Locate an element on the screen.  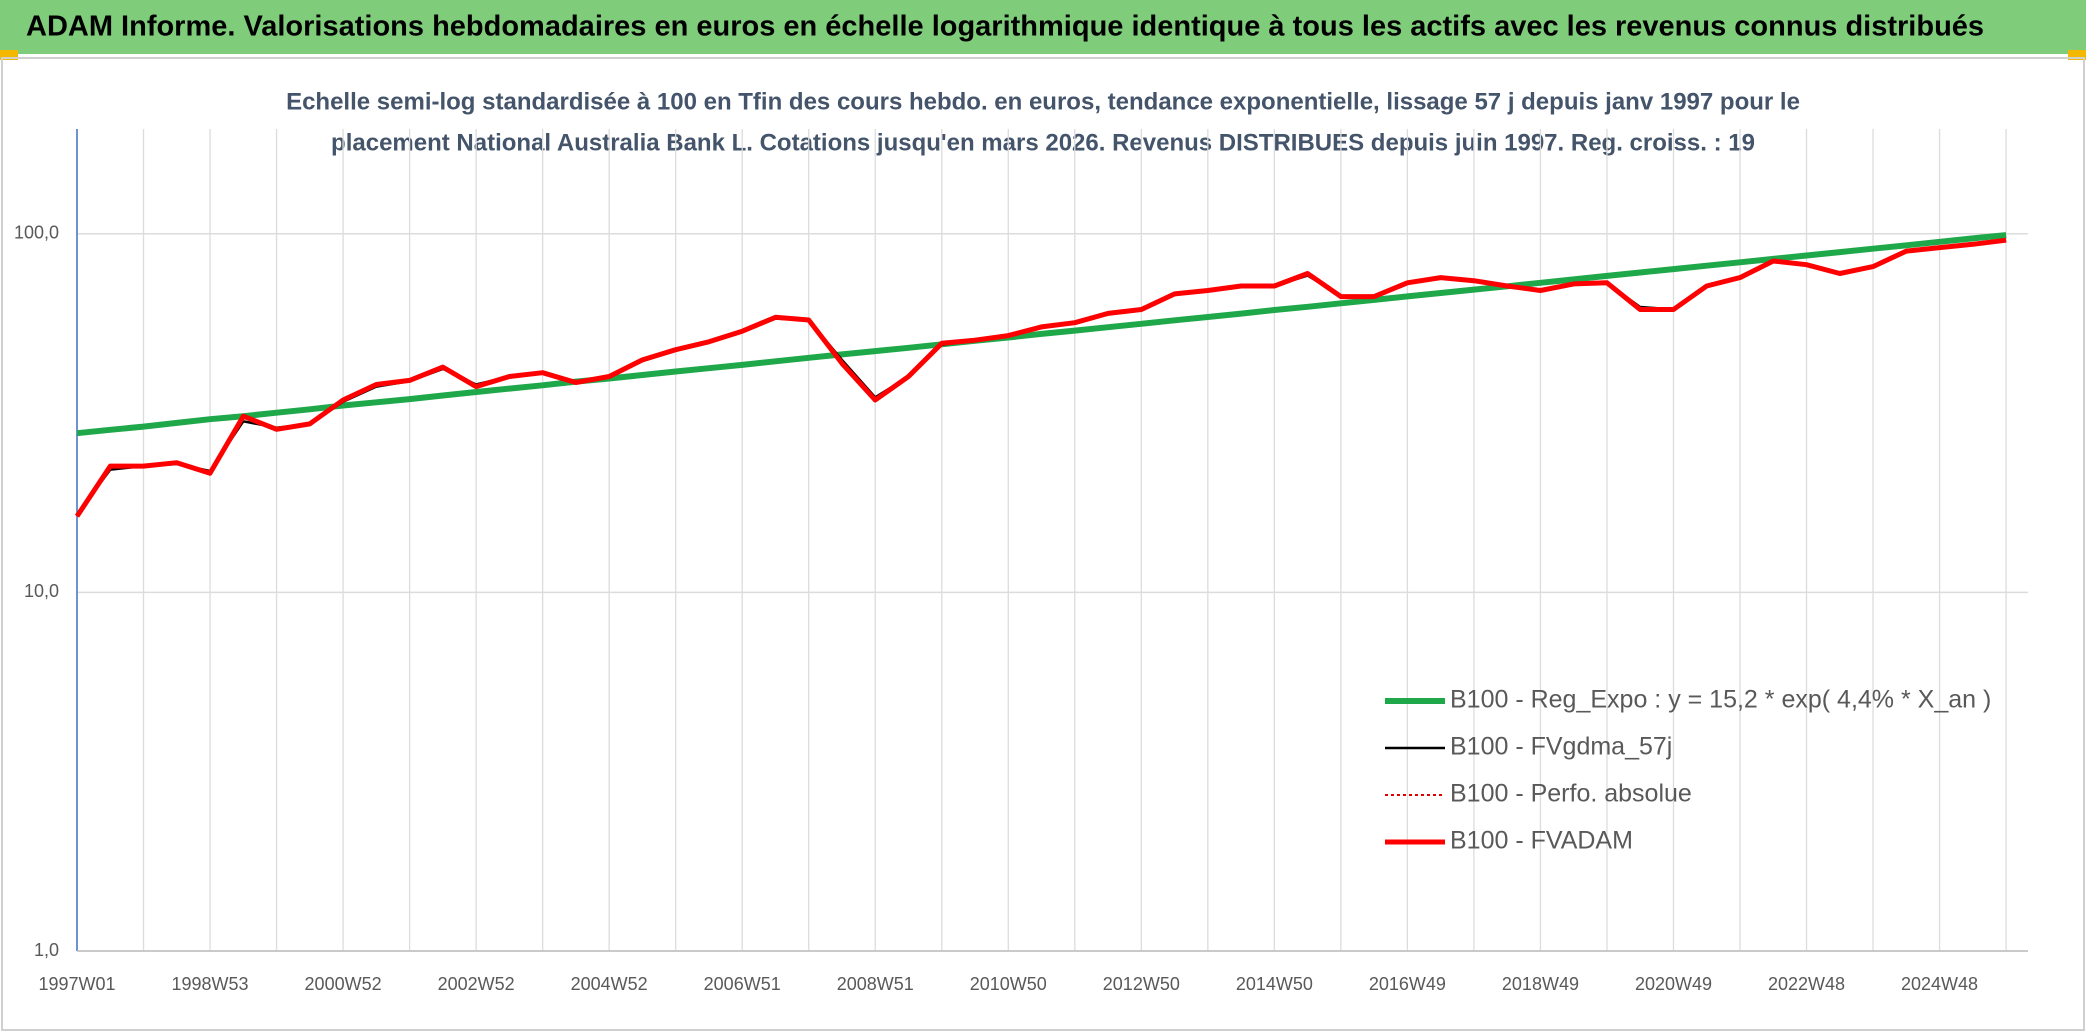
x-tick-label: 1997W01 is located at coordinates (76, 984).